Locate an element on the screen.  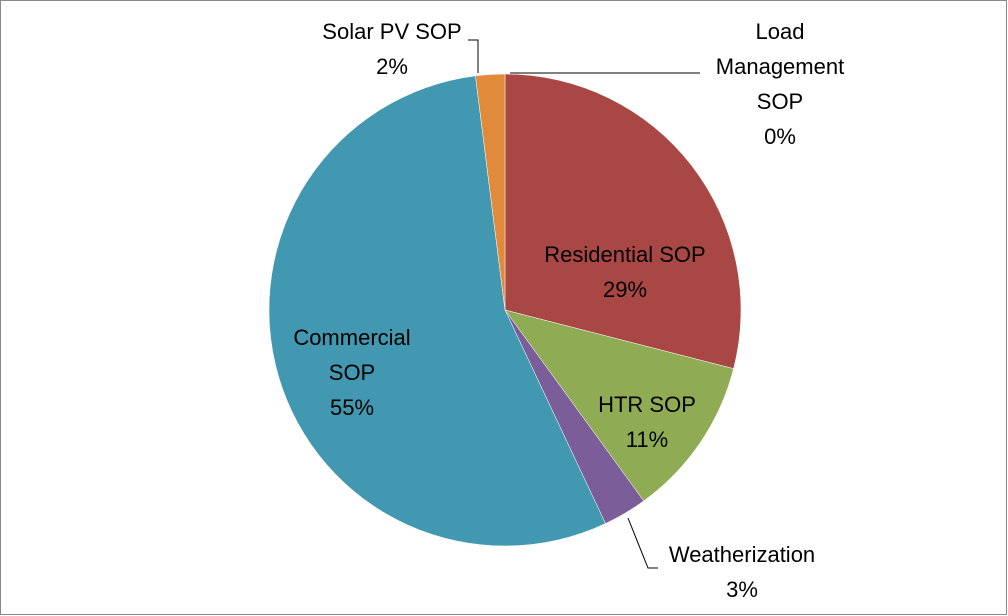
slice-label: Solar PV SOP 2% is located at coordinates (392, 49).